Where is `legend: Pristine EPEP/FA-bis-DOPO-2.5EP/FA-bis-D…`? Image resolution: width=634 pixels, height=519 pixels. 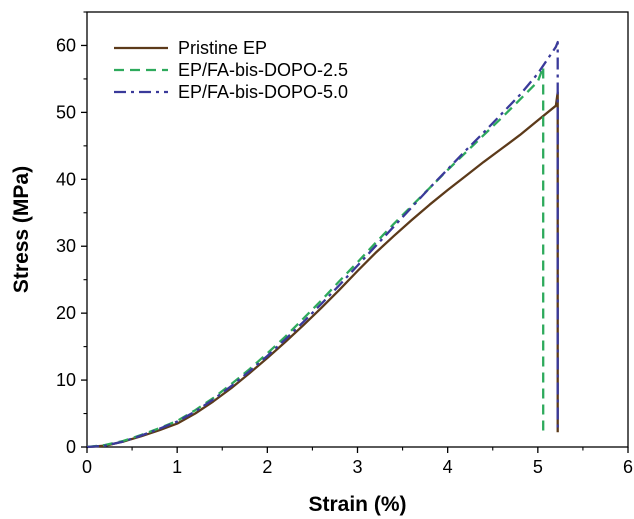
legend: Pristine EPEP/FA-bis-DOPO-2.5EP/FA-bis-D… is located at coordinates (231, 70).